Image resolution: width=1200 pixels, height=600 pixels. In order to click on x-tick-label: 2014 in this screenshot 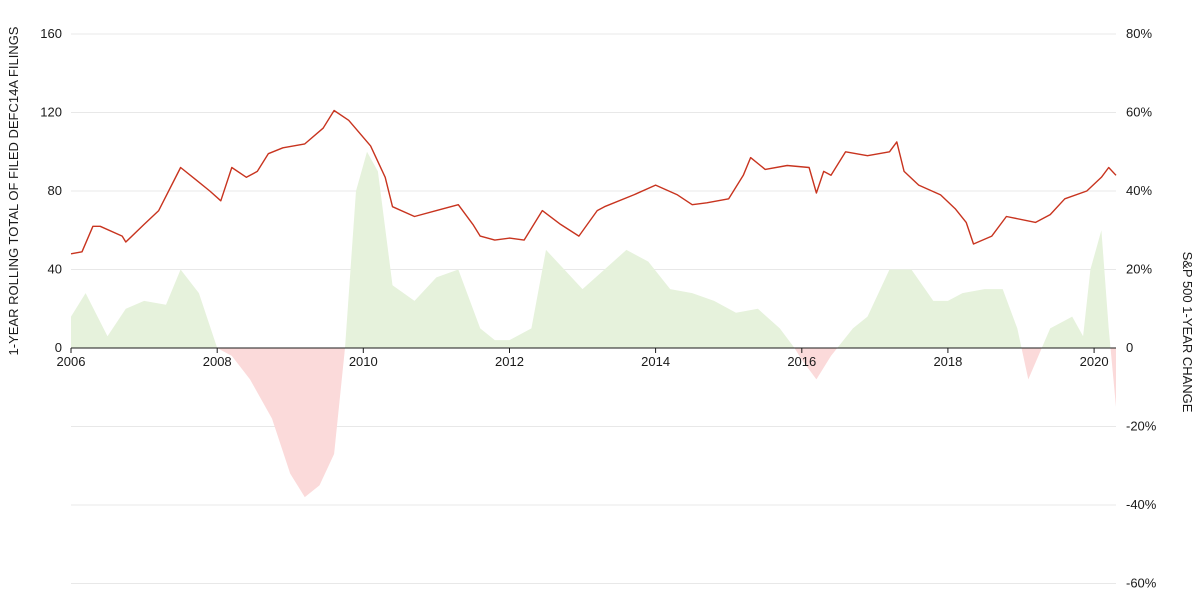, I will do `click(655, 361)`.